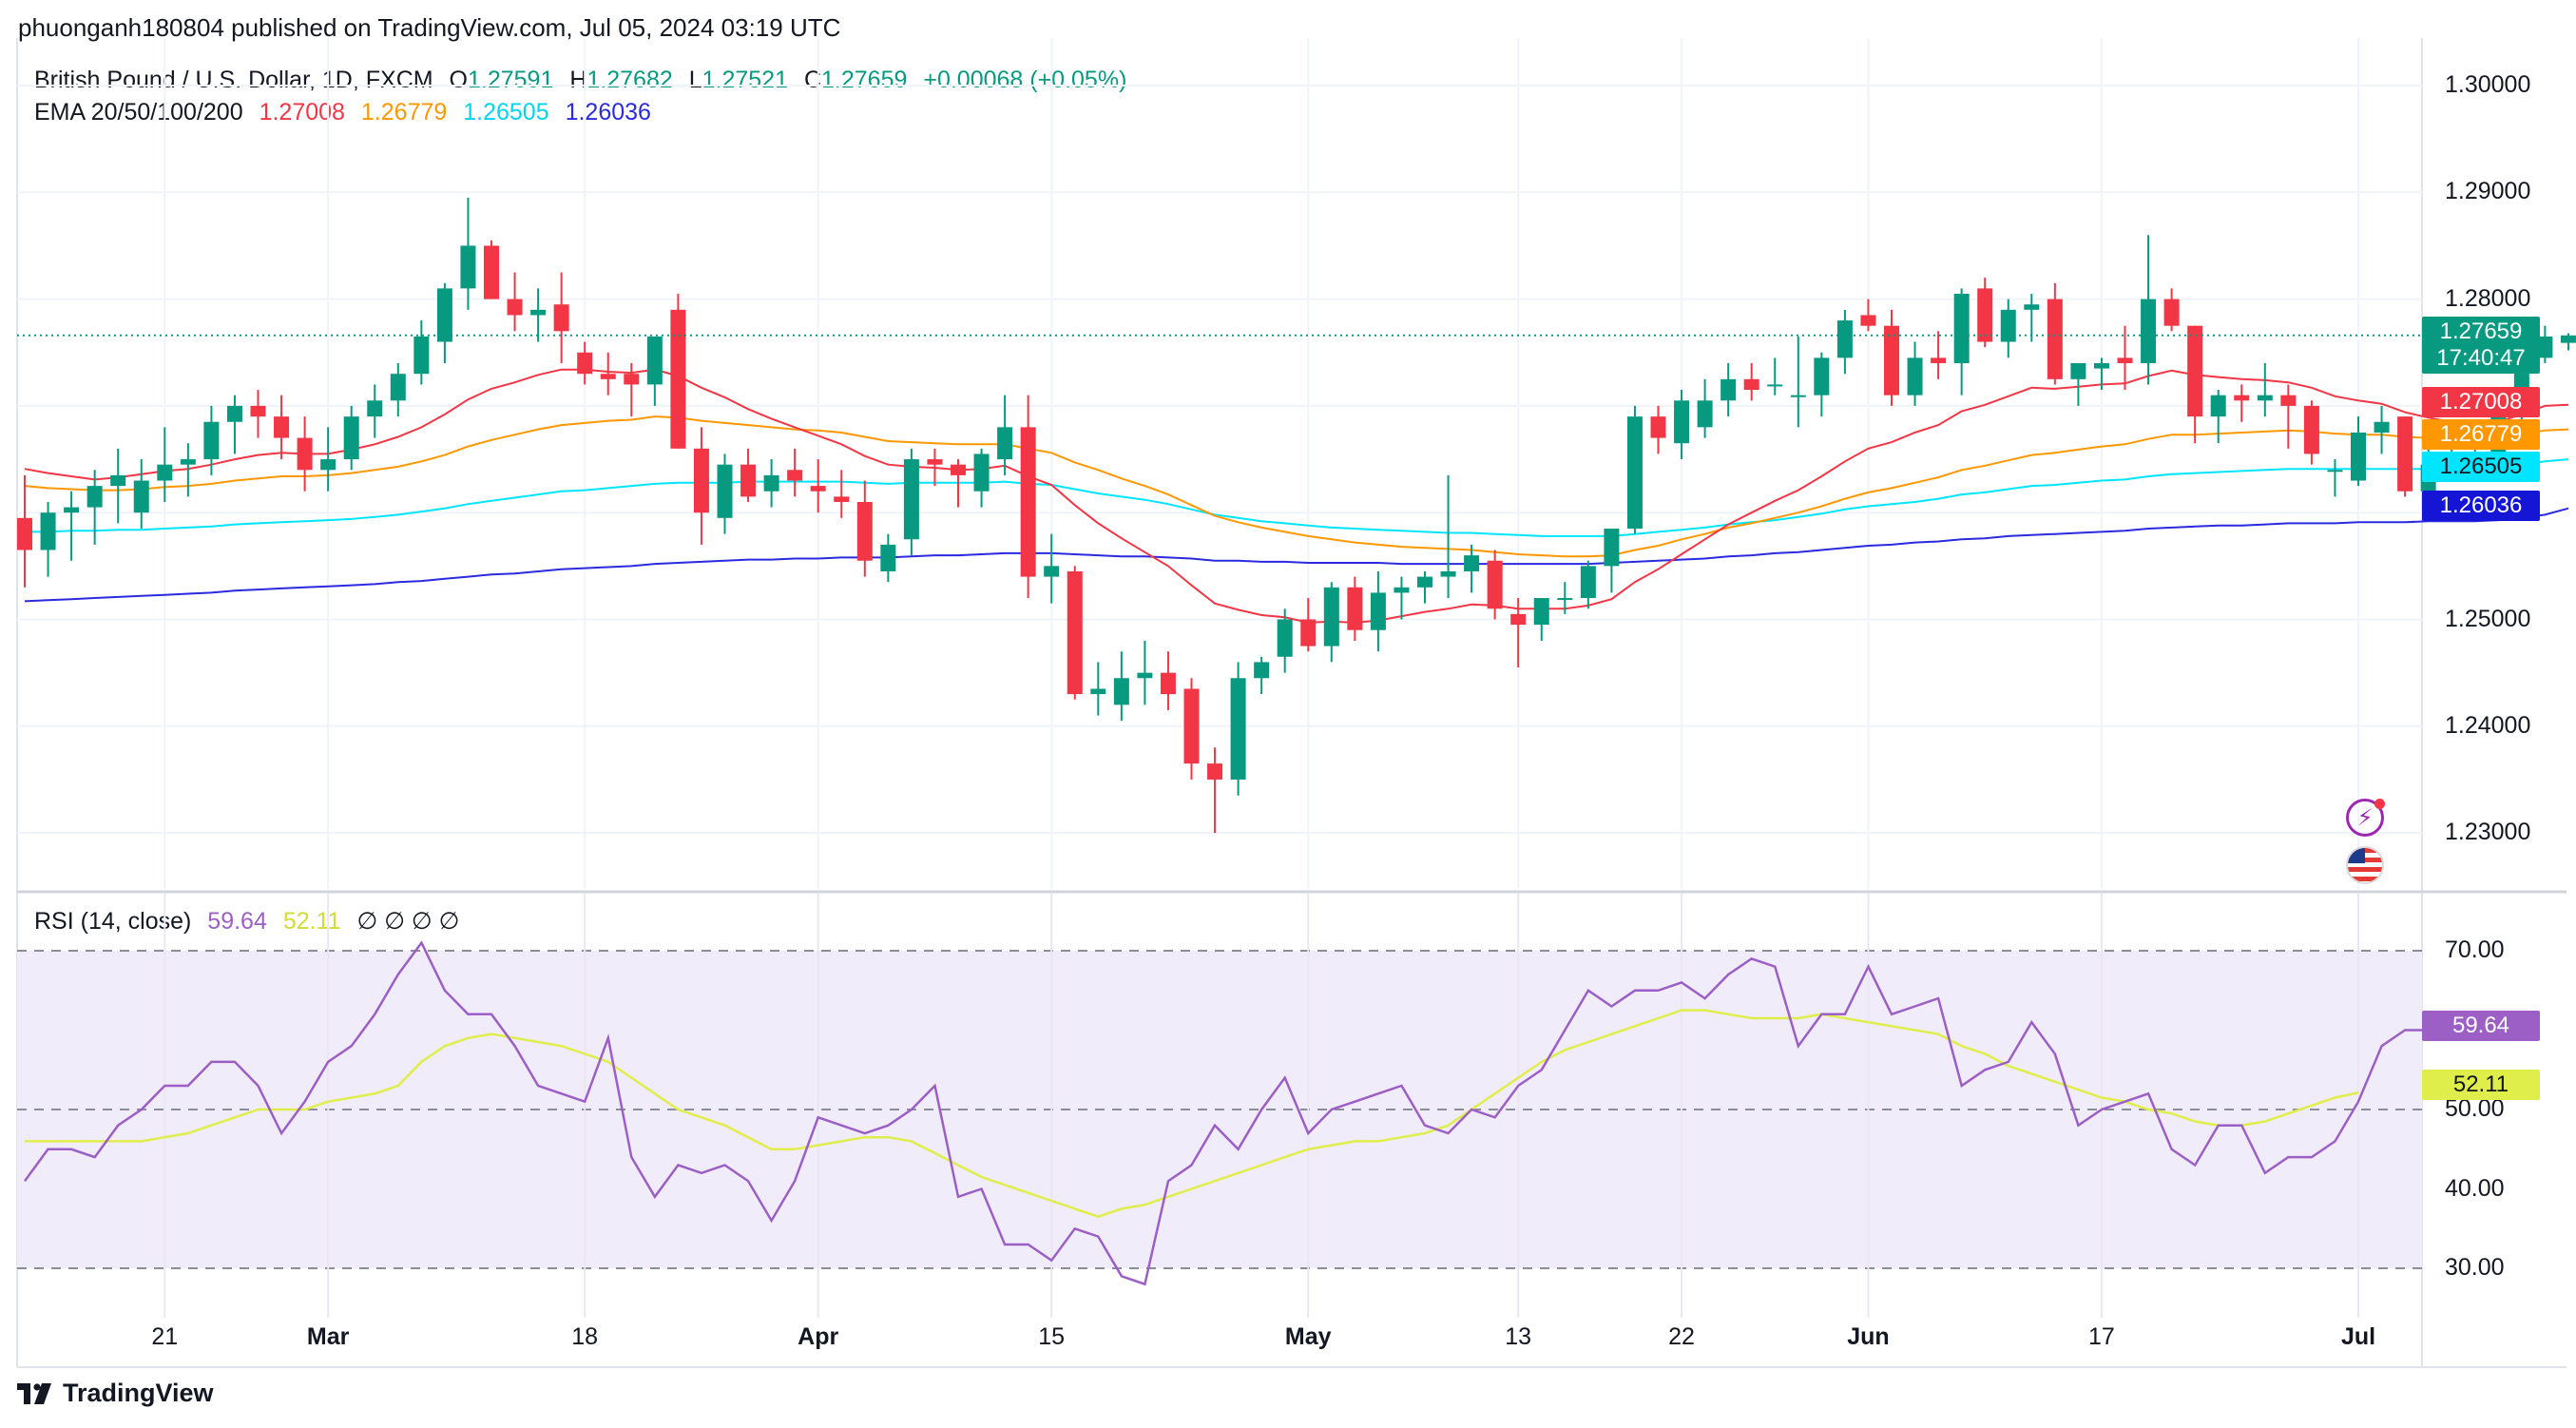 The width and height of the screenshot is (2576, 1428). What do you see at coordinates (302, 112) in the screenshot?
I see `ema20-value: 1.27008` at bounding box center [302, 112].